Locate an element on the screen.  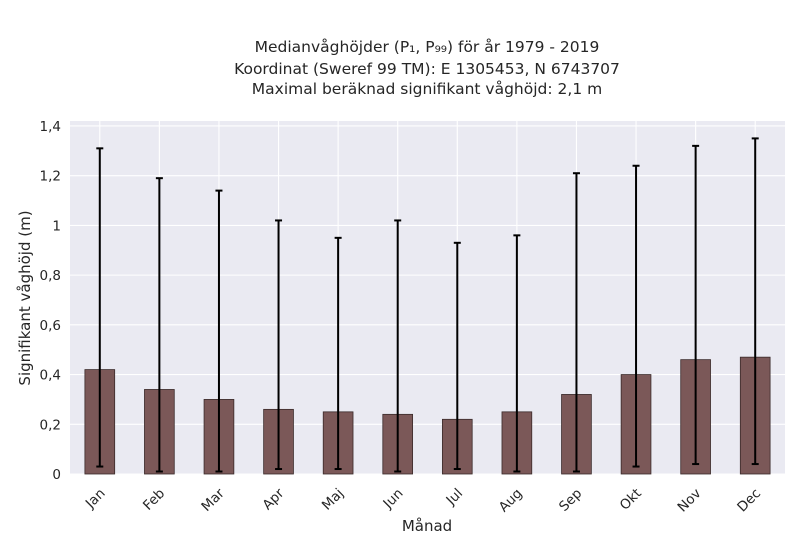
error-bar-maj is located at coordinates (338, 353).